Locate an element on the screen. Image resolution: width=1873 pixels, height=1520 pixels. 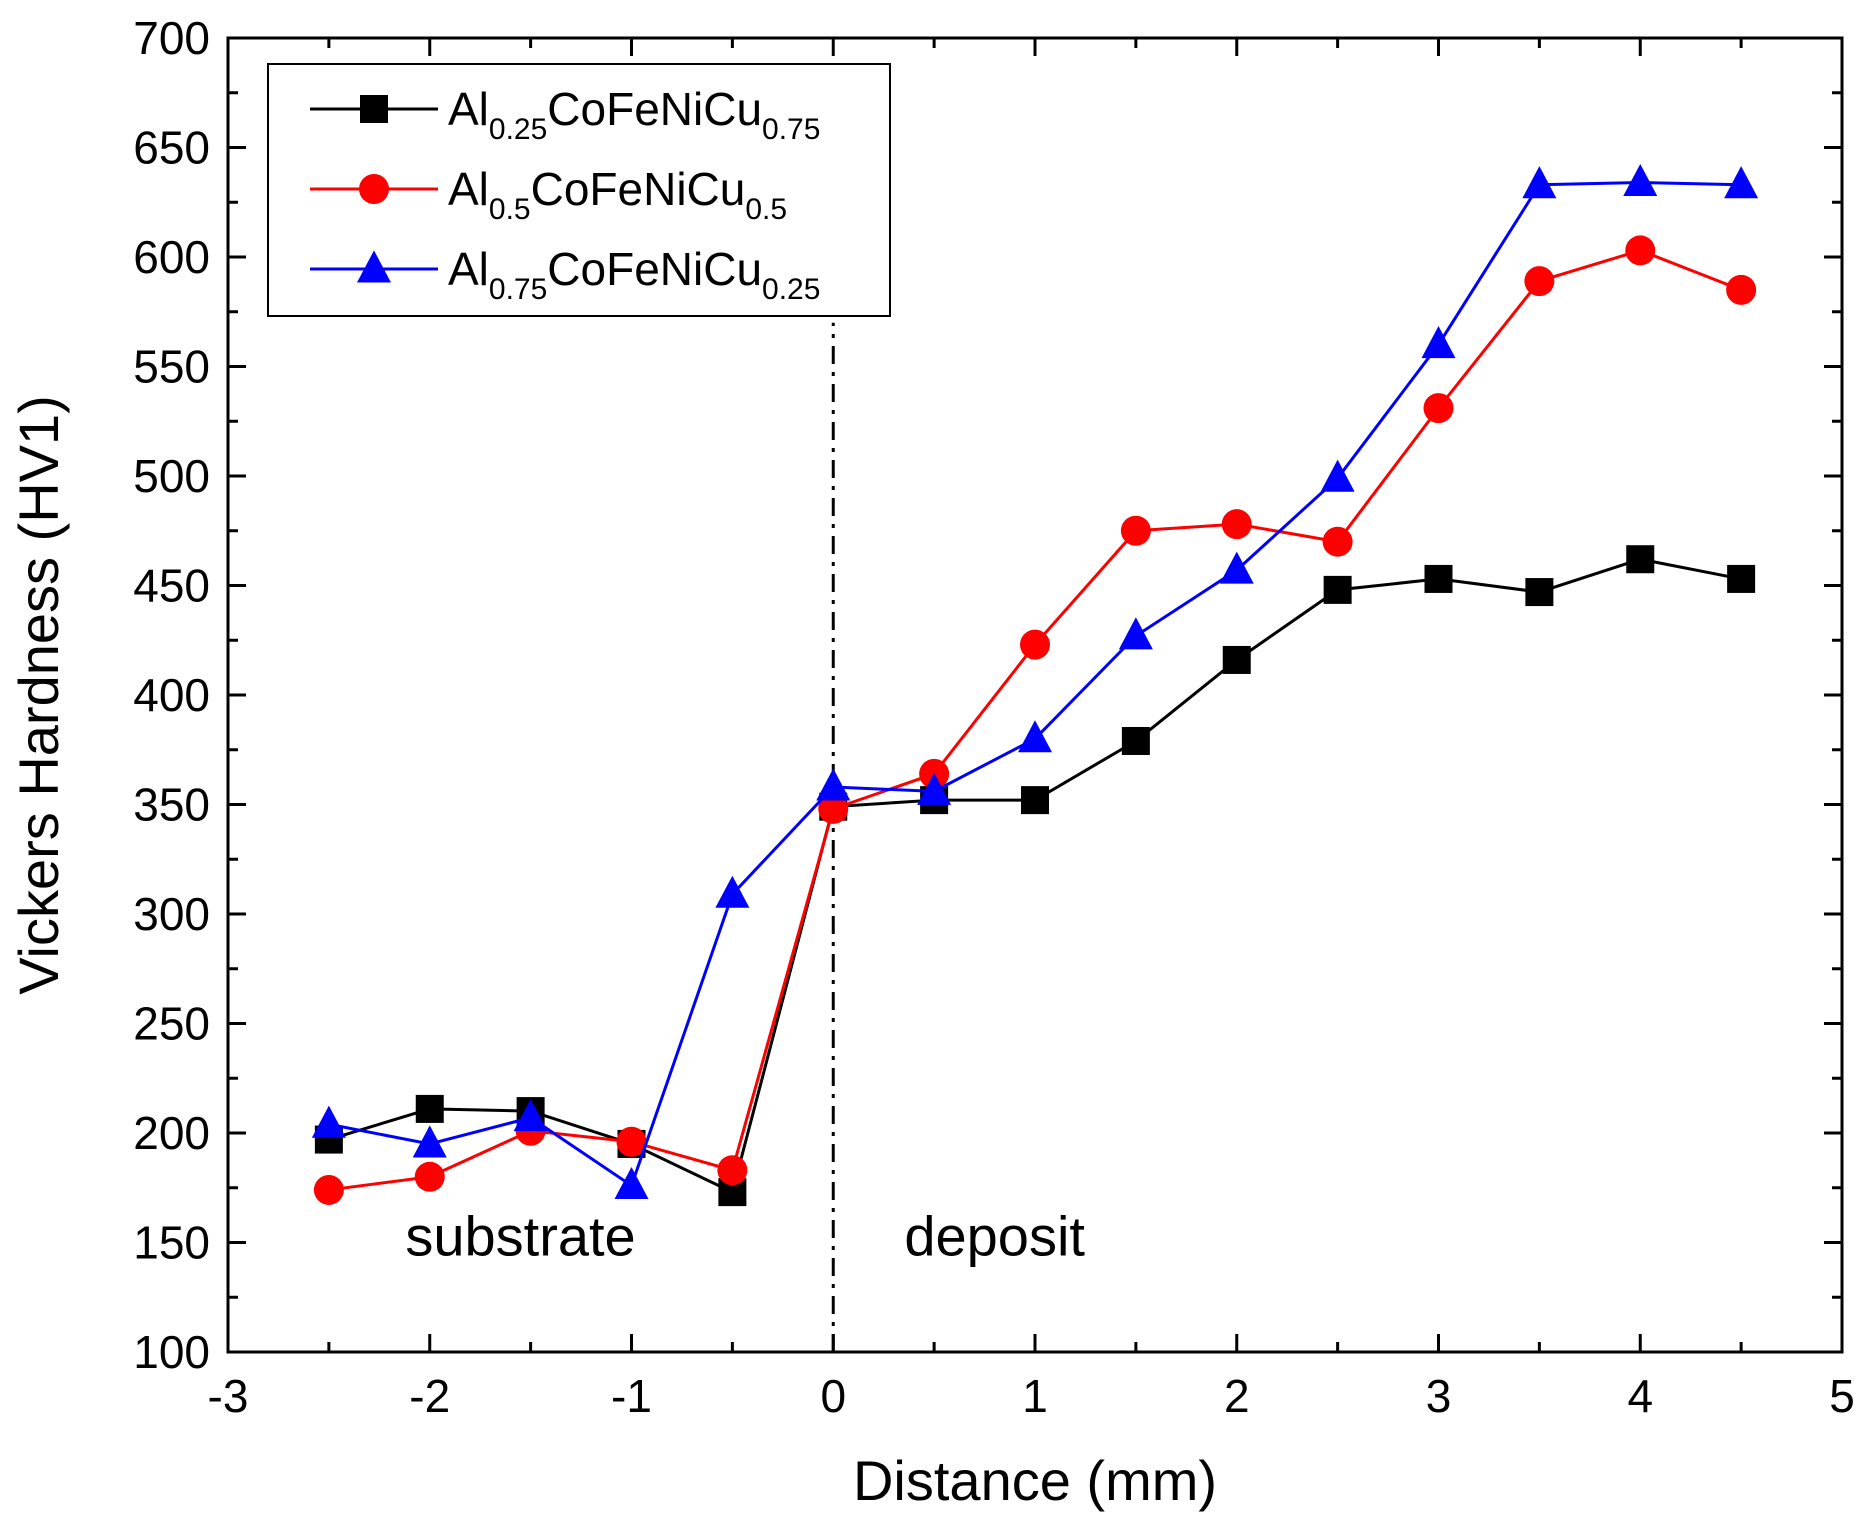
y-tick-label: 500 is located at coordinates (171, 476).